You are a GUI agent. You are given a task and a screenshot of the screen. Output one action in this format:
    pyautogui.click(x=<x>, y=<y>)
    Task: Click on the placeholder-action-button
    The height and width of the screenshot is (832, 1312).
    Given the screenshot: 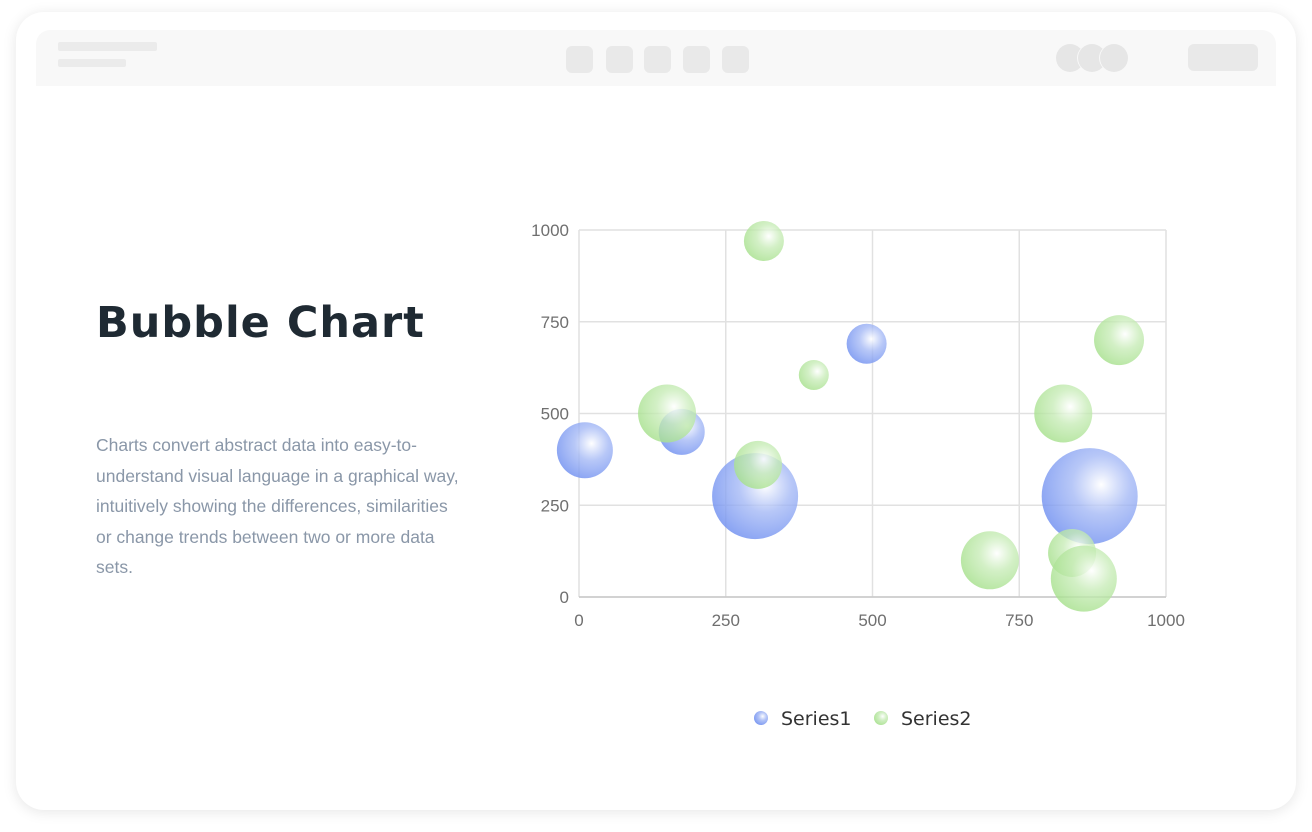 What is the action you would take?
    pyautogui.click(x=1223, y=57)
    